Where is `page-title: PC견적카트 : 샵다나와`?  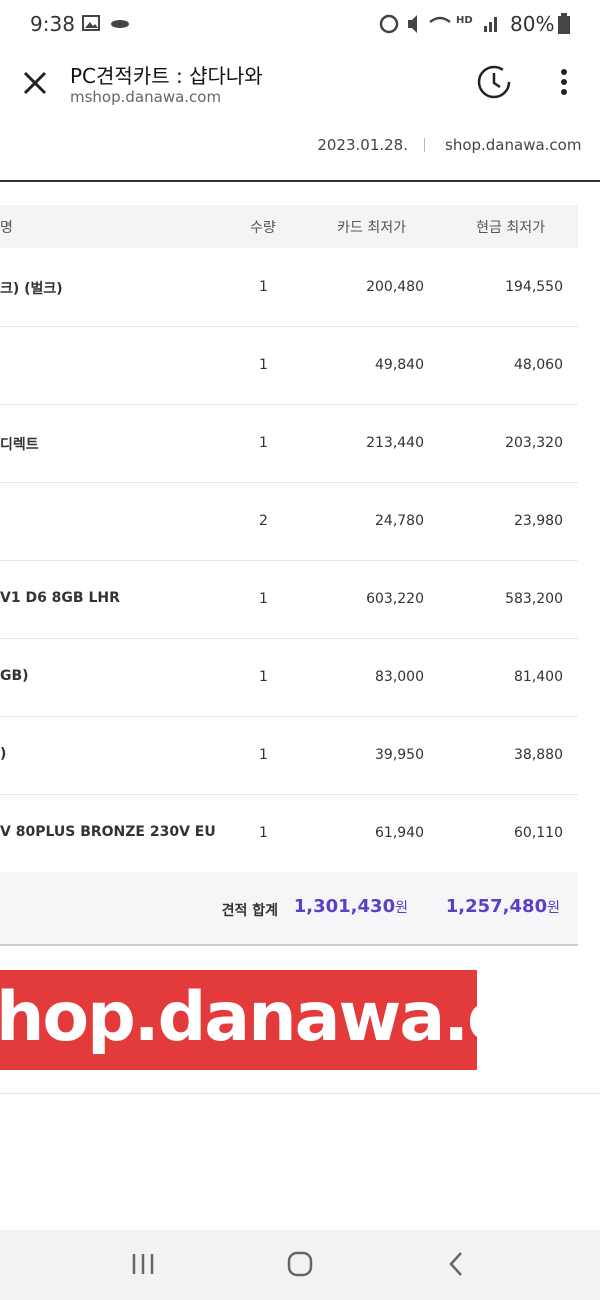 page-title: PC견적카트 : 샵다나와 is located at coordinates (166, 76).